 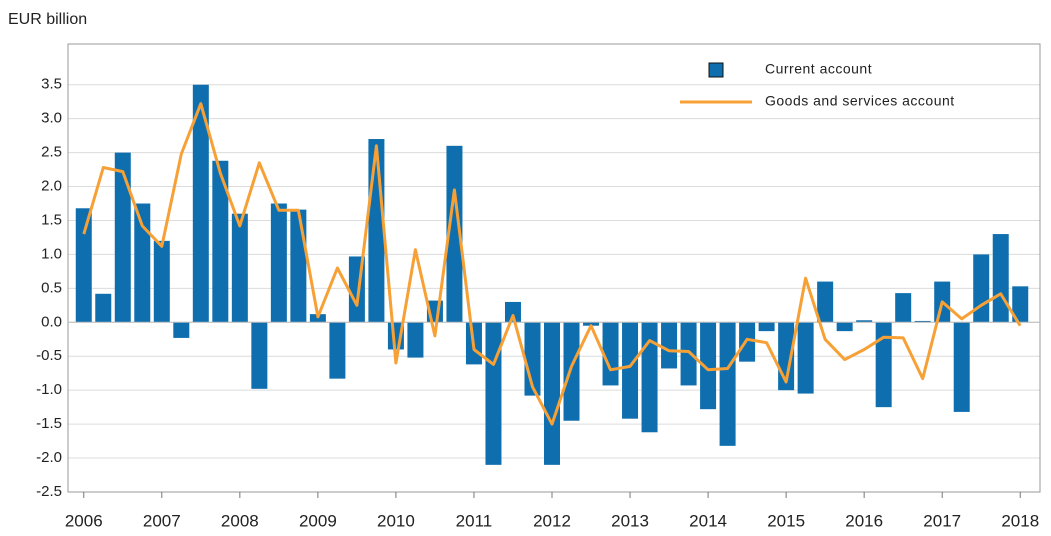 What do you see at coordinates (860, 101) in the screenshot?
I see `legend-label: Goods and services account` at bounding box center [860, 101].